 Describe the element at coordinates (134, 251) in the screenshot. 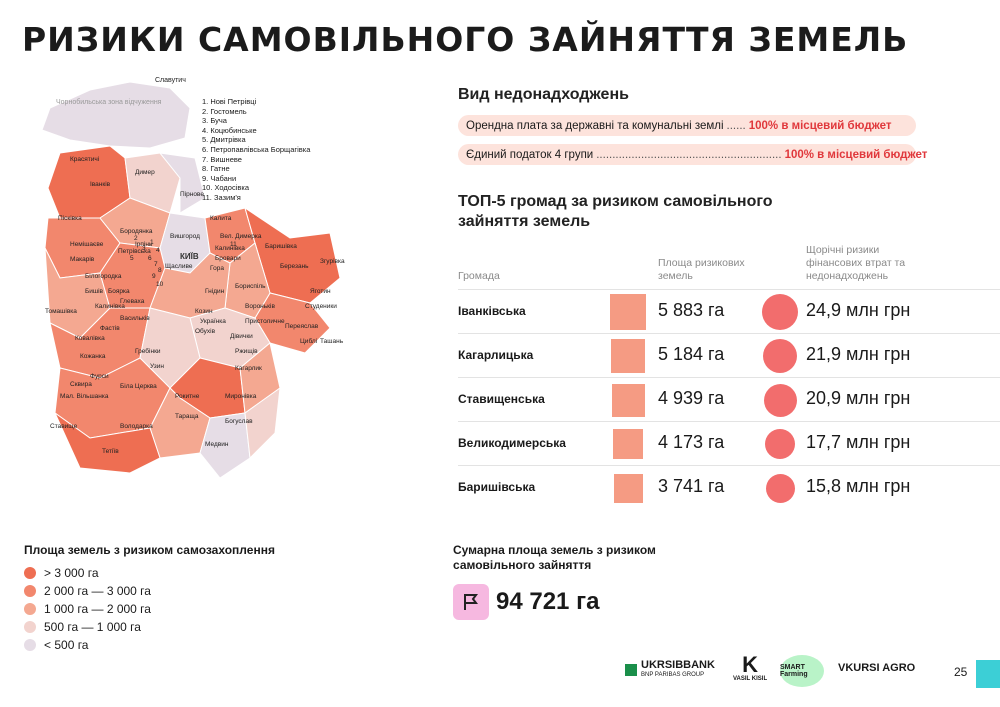

I see `map-community-label: Петрівська` at that location.